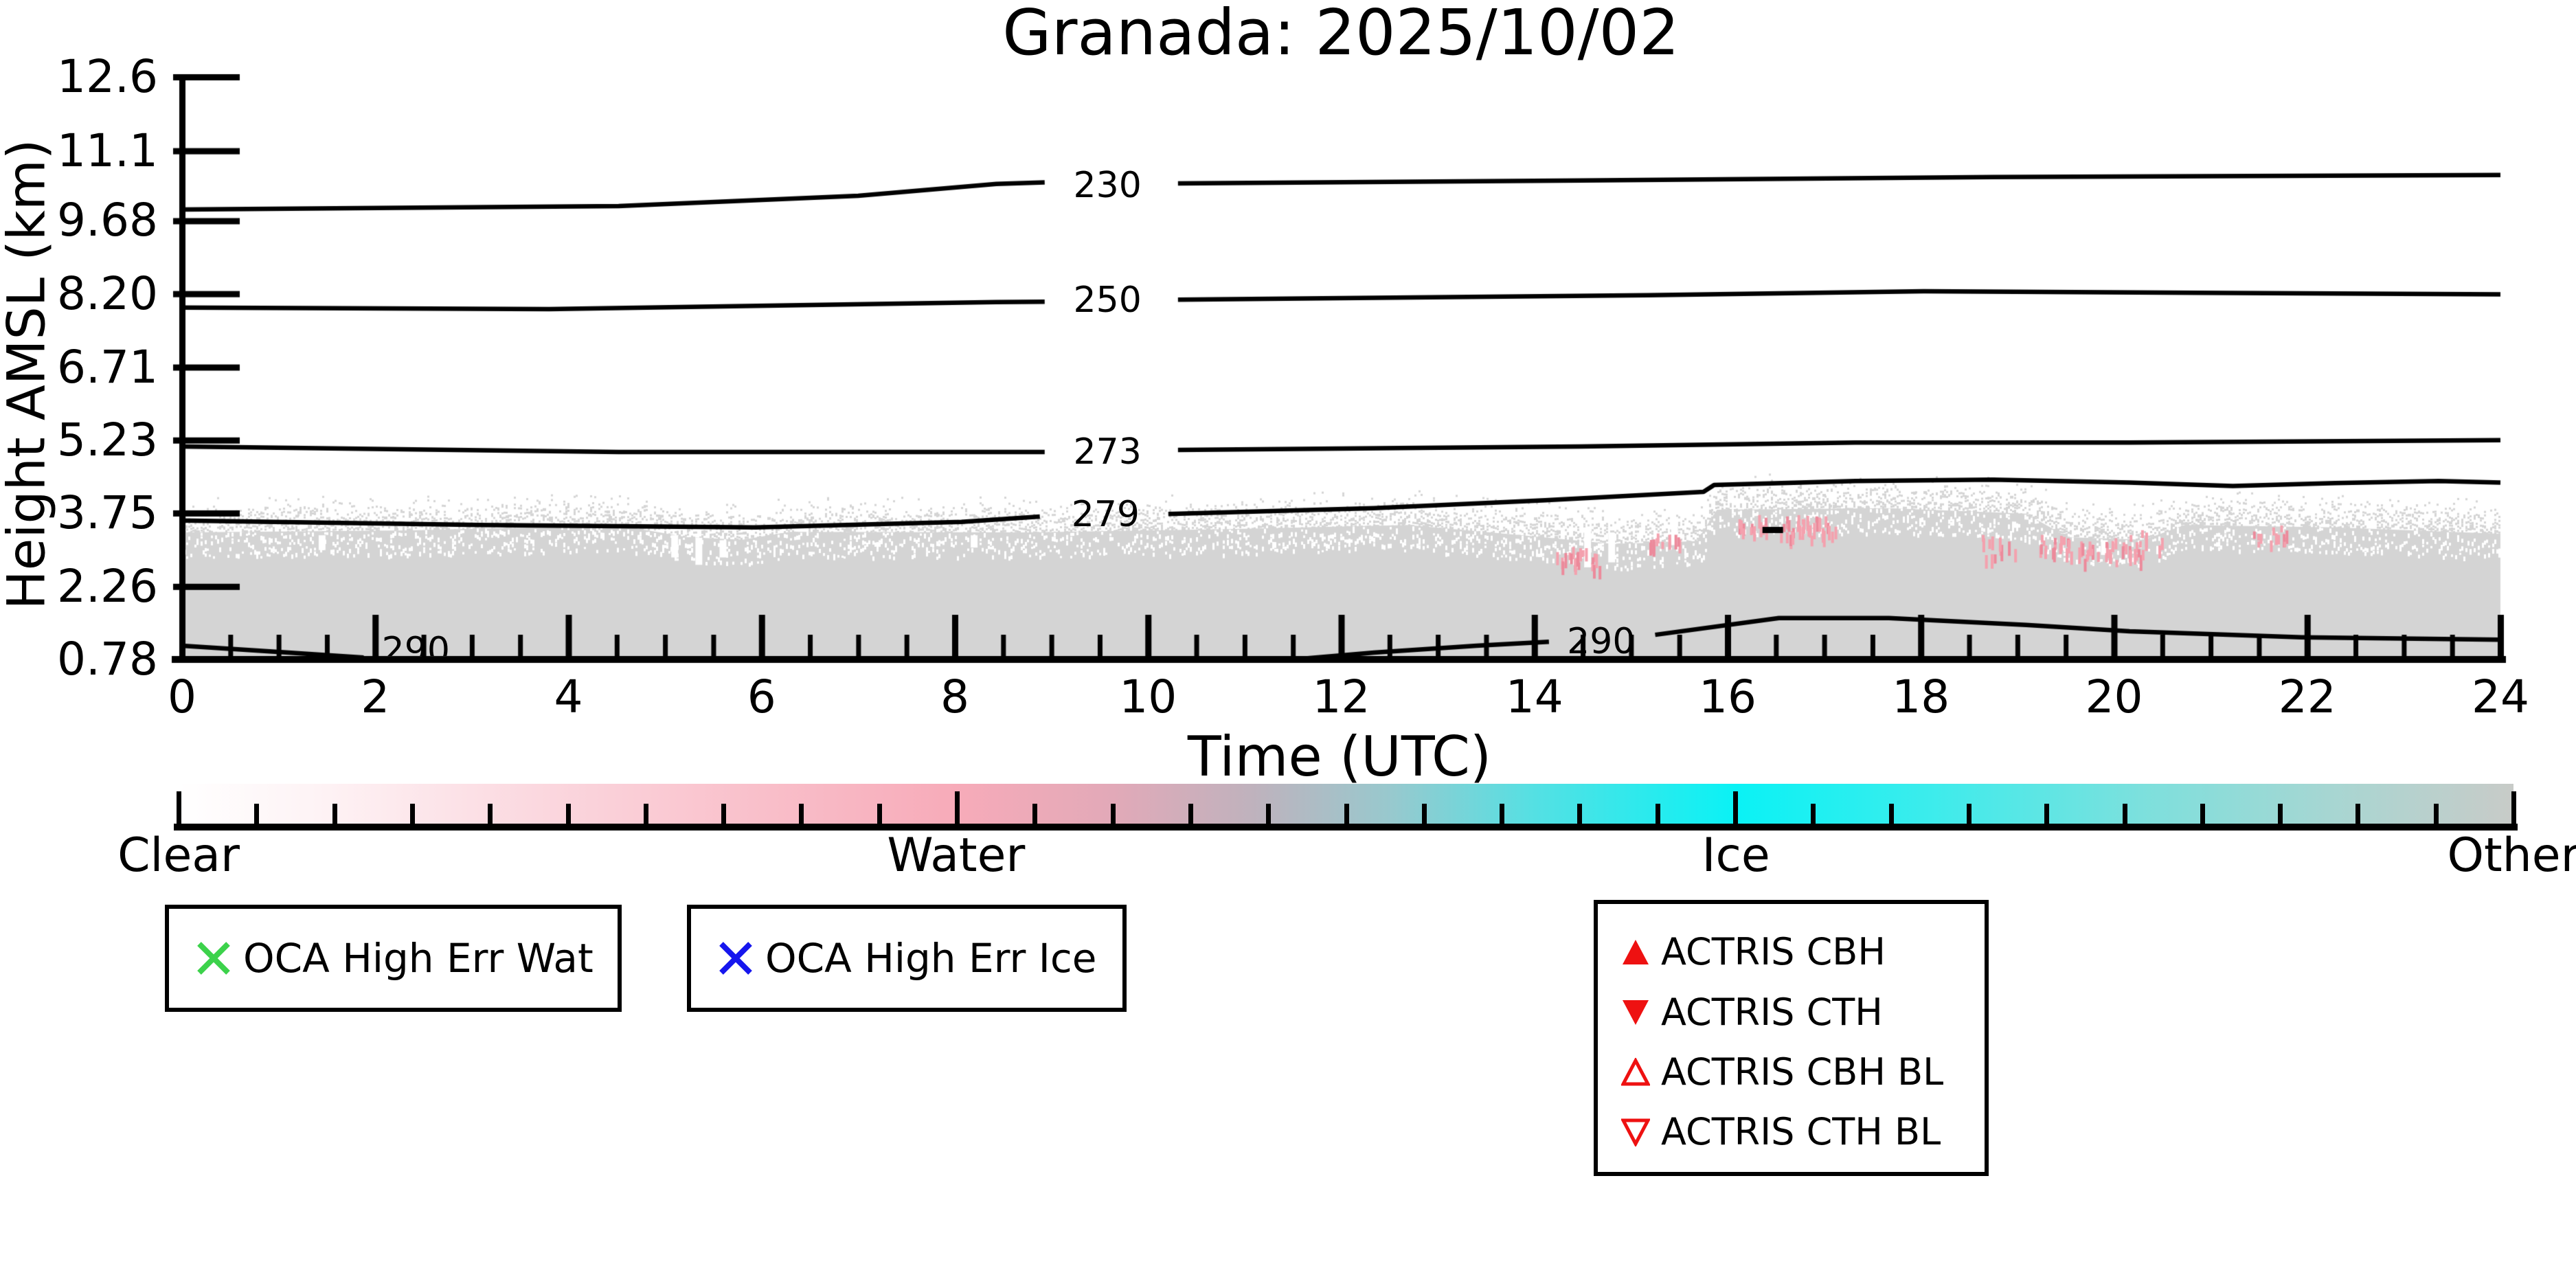 The width and height of the screenshot is (2576, 1288). What do you see at coordinates (107, 76) in the screenshot?
I see `y-tick-label: 12.6` at bounding box center [107, 76].